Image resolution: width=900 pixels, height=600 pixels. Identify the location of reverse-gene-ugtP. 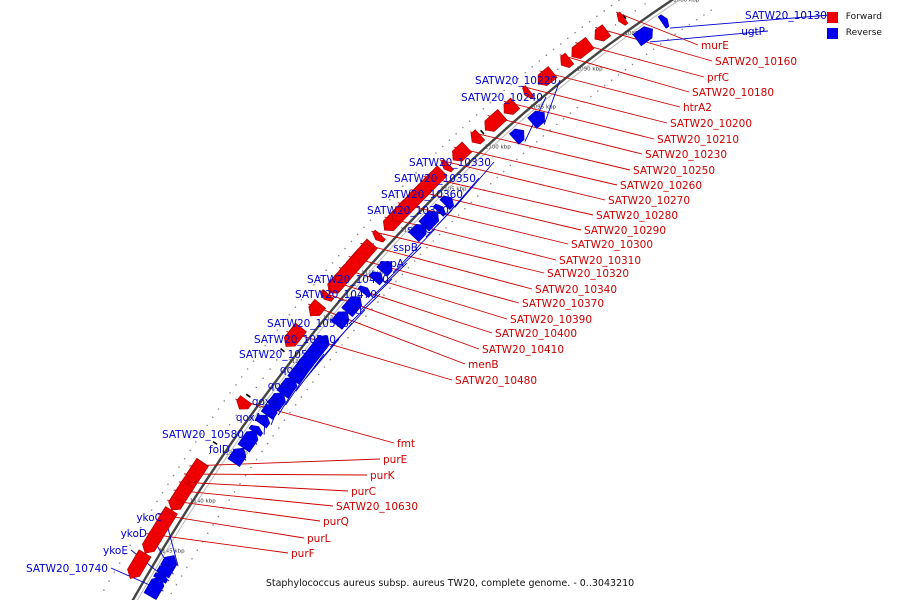
(642, 36).